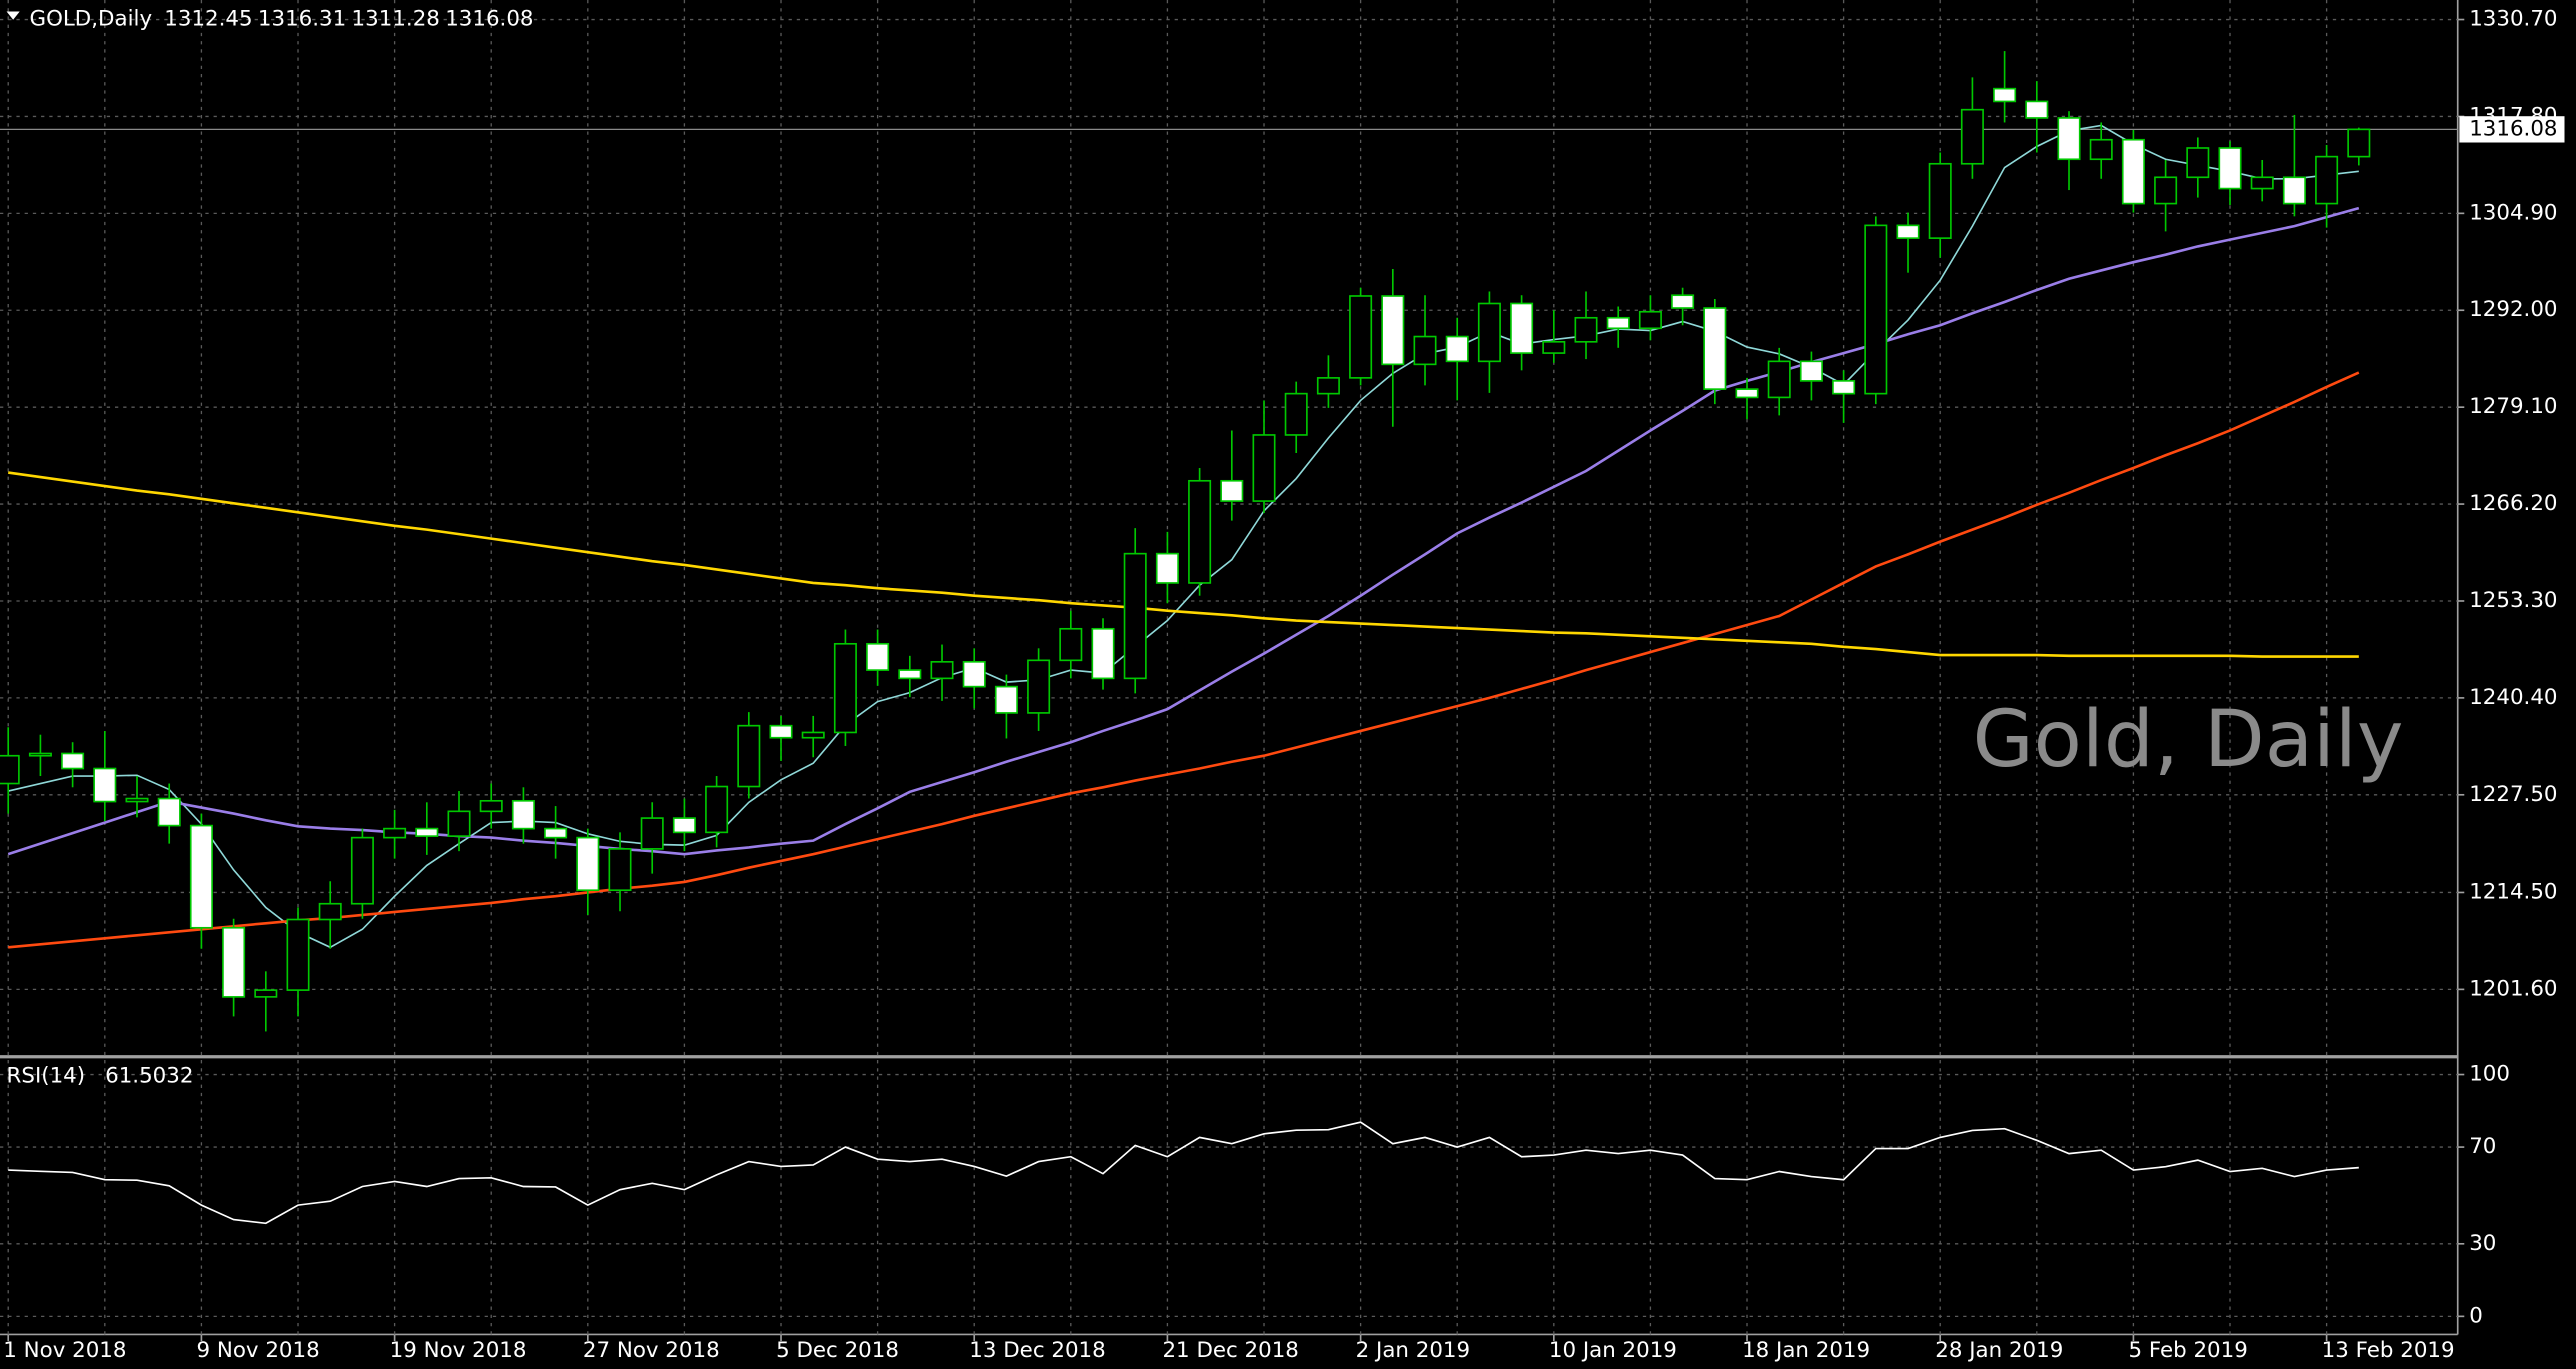 This screenshot has width=2576, height=1369. Describe the element at coordinates (2513, 503) in the screenshot. I see `y-tick-label: 1266.20` at that location.